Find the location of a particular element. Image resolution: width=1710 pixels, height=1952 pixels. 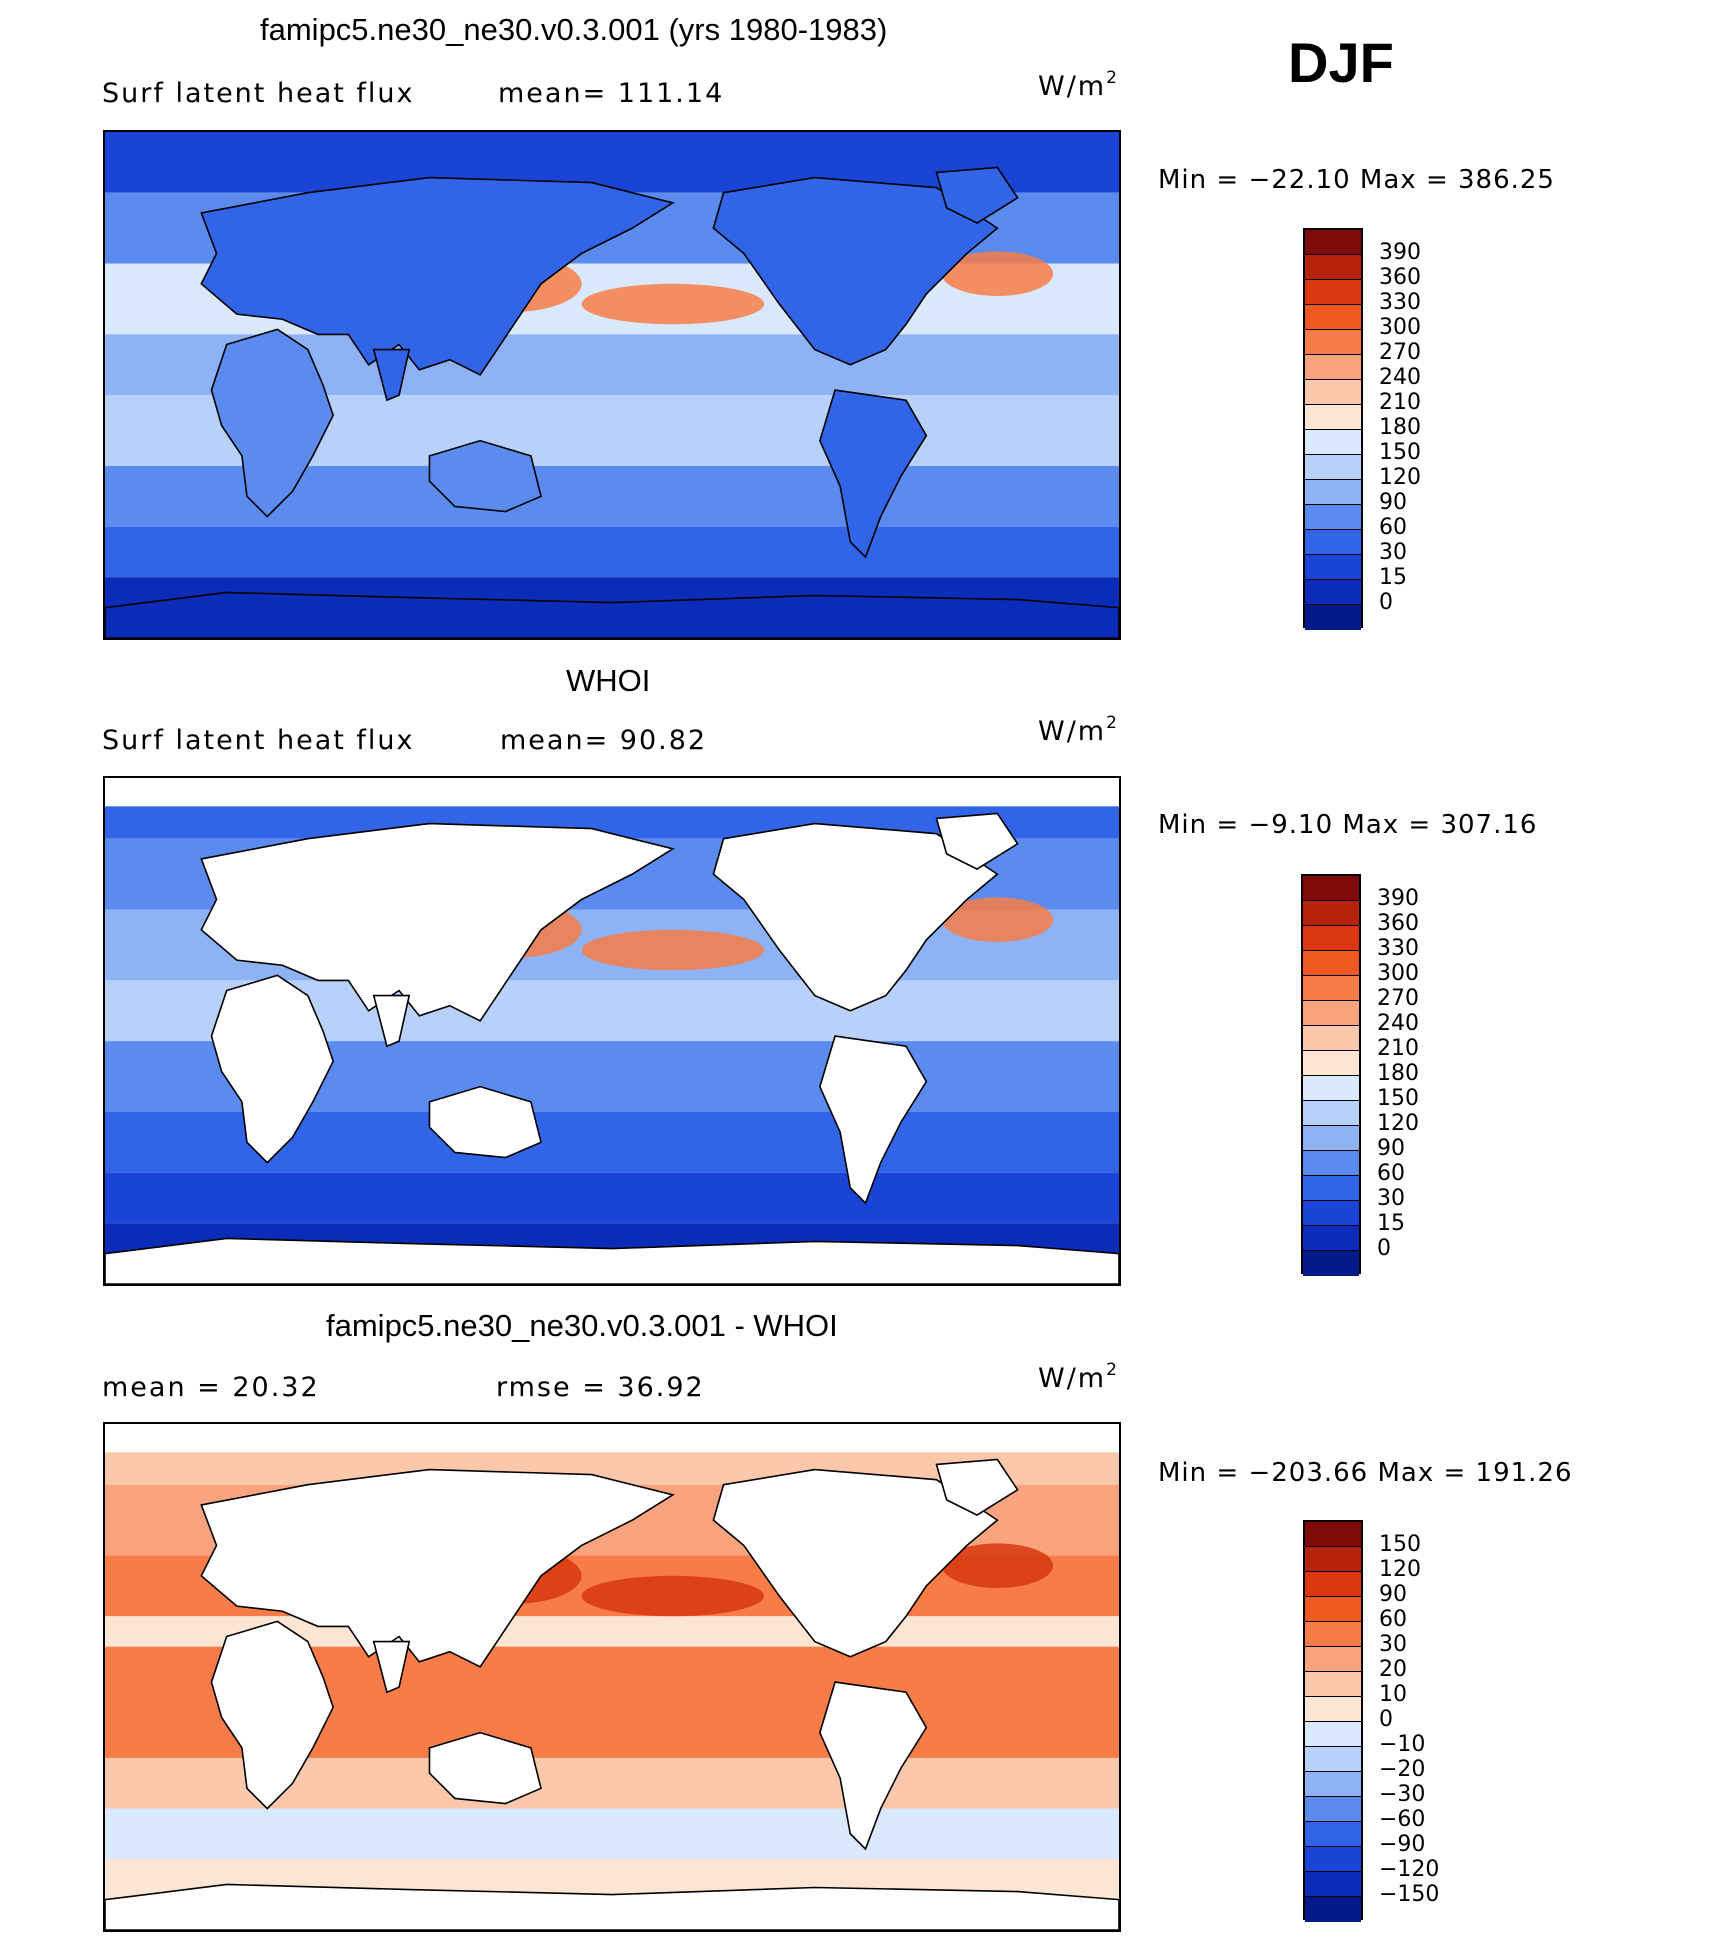

min-max-label: Min = −9.10 Max = 307.16 is located at coordinates (1348, 825).